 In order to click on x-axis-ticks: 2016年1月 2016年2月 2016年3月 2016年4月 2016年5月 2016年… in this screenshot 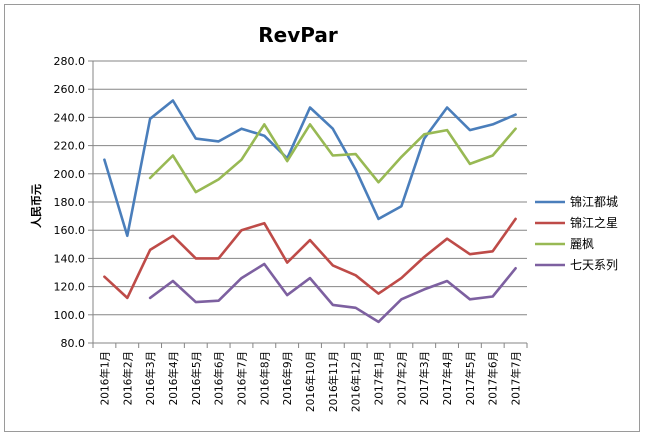, I will do `click(310, 381)`.